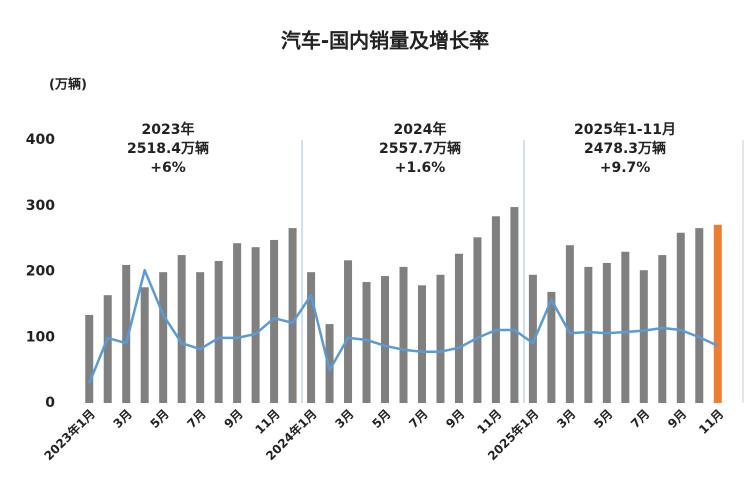  I want to click on y-tick-label: 200, so click(40, 272).